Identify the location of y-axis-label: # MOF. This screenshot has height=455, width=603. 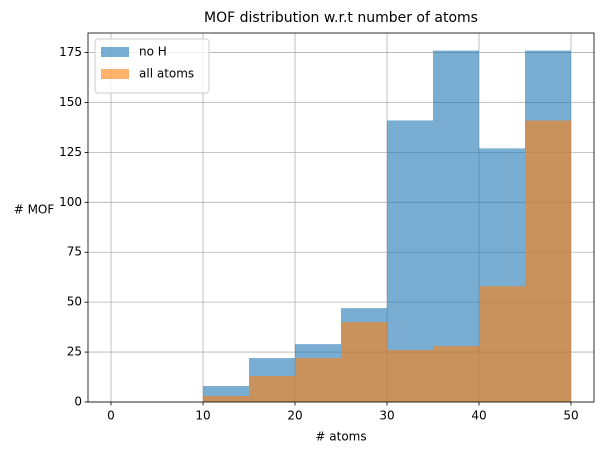
(34, 210).